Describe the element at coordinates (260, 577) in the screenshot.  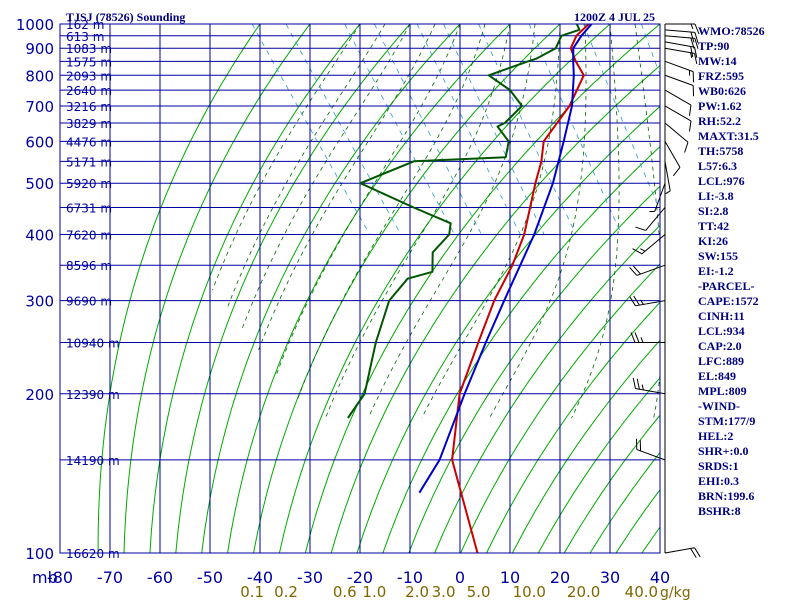
I see `temperature-tick-label: -40` at that location.